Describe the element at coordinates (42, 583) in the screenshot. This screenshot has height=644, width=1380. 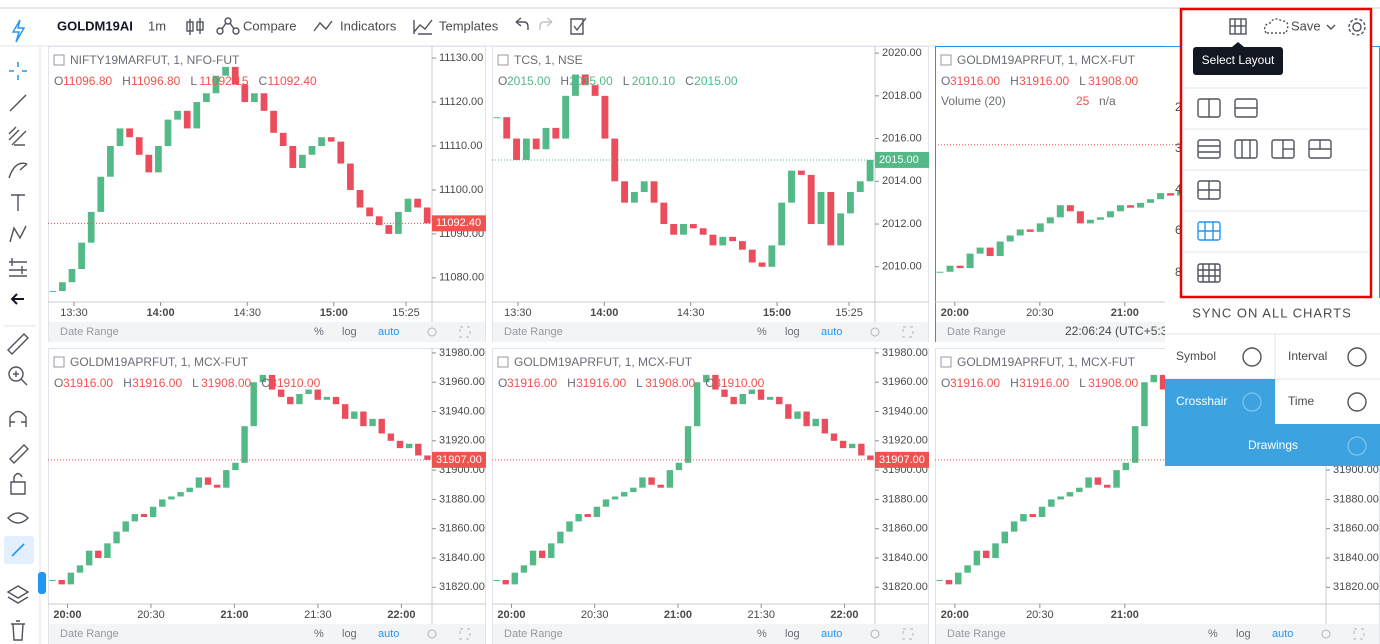
I see `collapse-handle` at that location.